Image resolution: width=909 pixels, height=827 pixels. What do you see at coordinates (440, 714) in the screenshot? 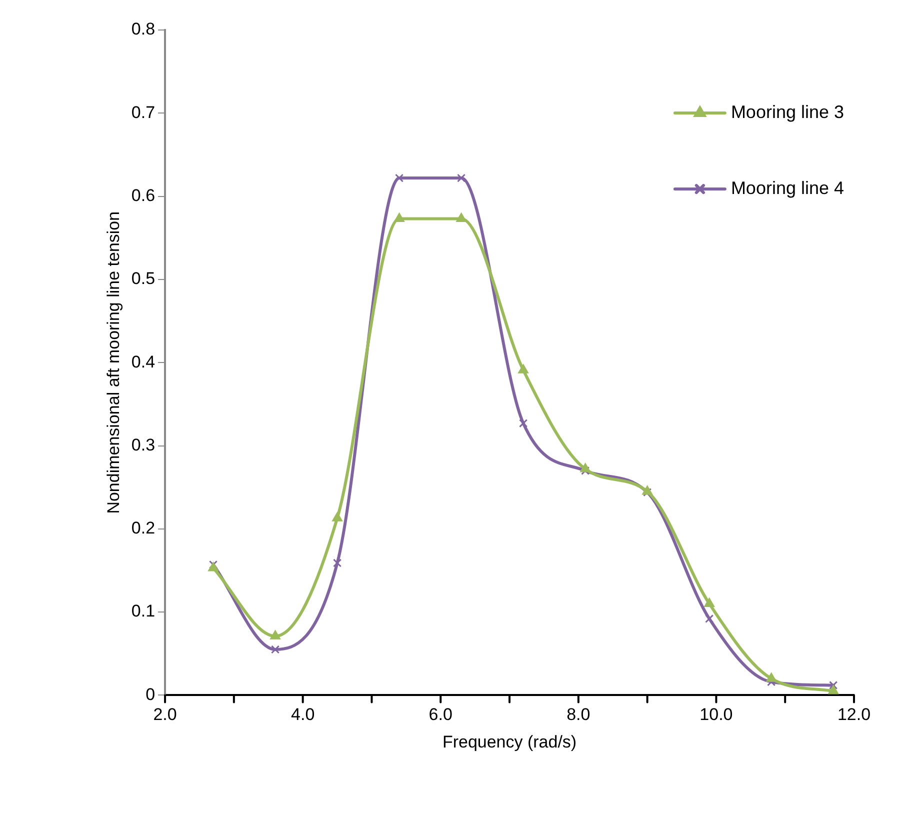
I see `x-tick-label: 6.0` at bounding box center [440, 714].